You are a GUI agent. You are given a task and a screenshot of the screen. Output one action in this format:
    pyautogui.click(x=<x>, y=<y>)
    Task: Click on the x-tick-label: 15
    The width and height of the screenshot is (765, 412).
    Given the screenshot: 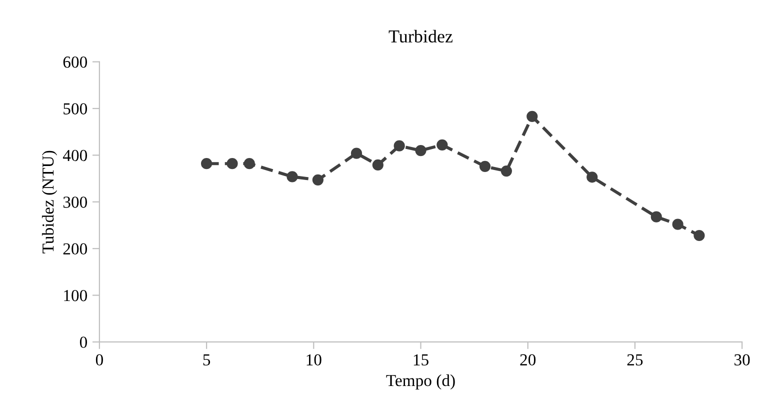 What is the action you would take?
    pyautogui.click(x=421, y=360)
    